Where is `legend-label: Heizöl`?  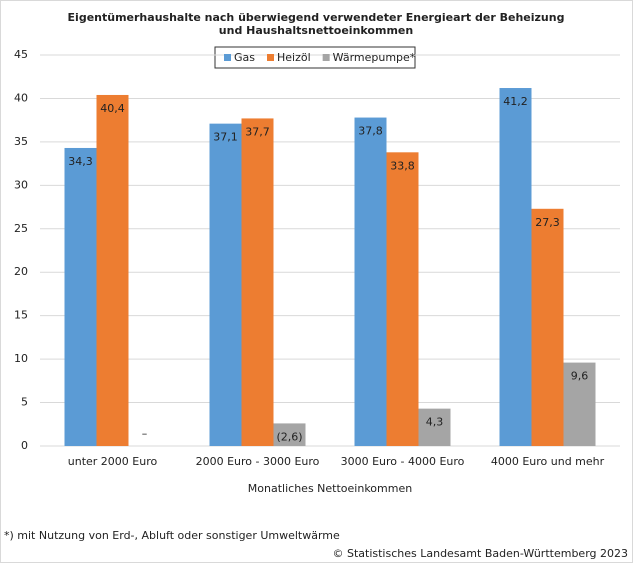 legend-label: Heizöl is located at coordinates (294, 57).